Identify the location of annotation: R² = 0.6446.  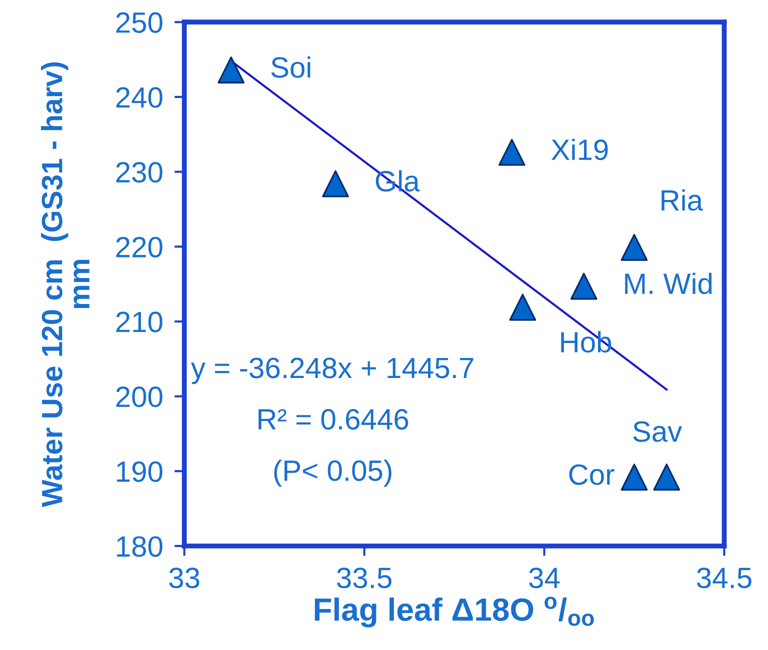
(333, 419).